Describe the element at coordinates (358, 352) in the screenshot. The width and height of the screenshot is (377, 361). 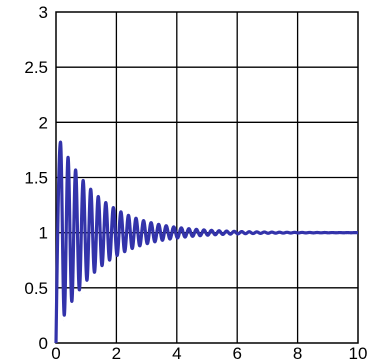
I see `x-tick-label: 10` at that location.